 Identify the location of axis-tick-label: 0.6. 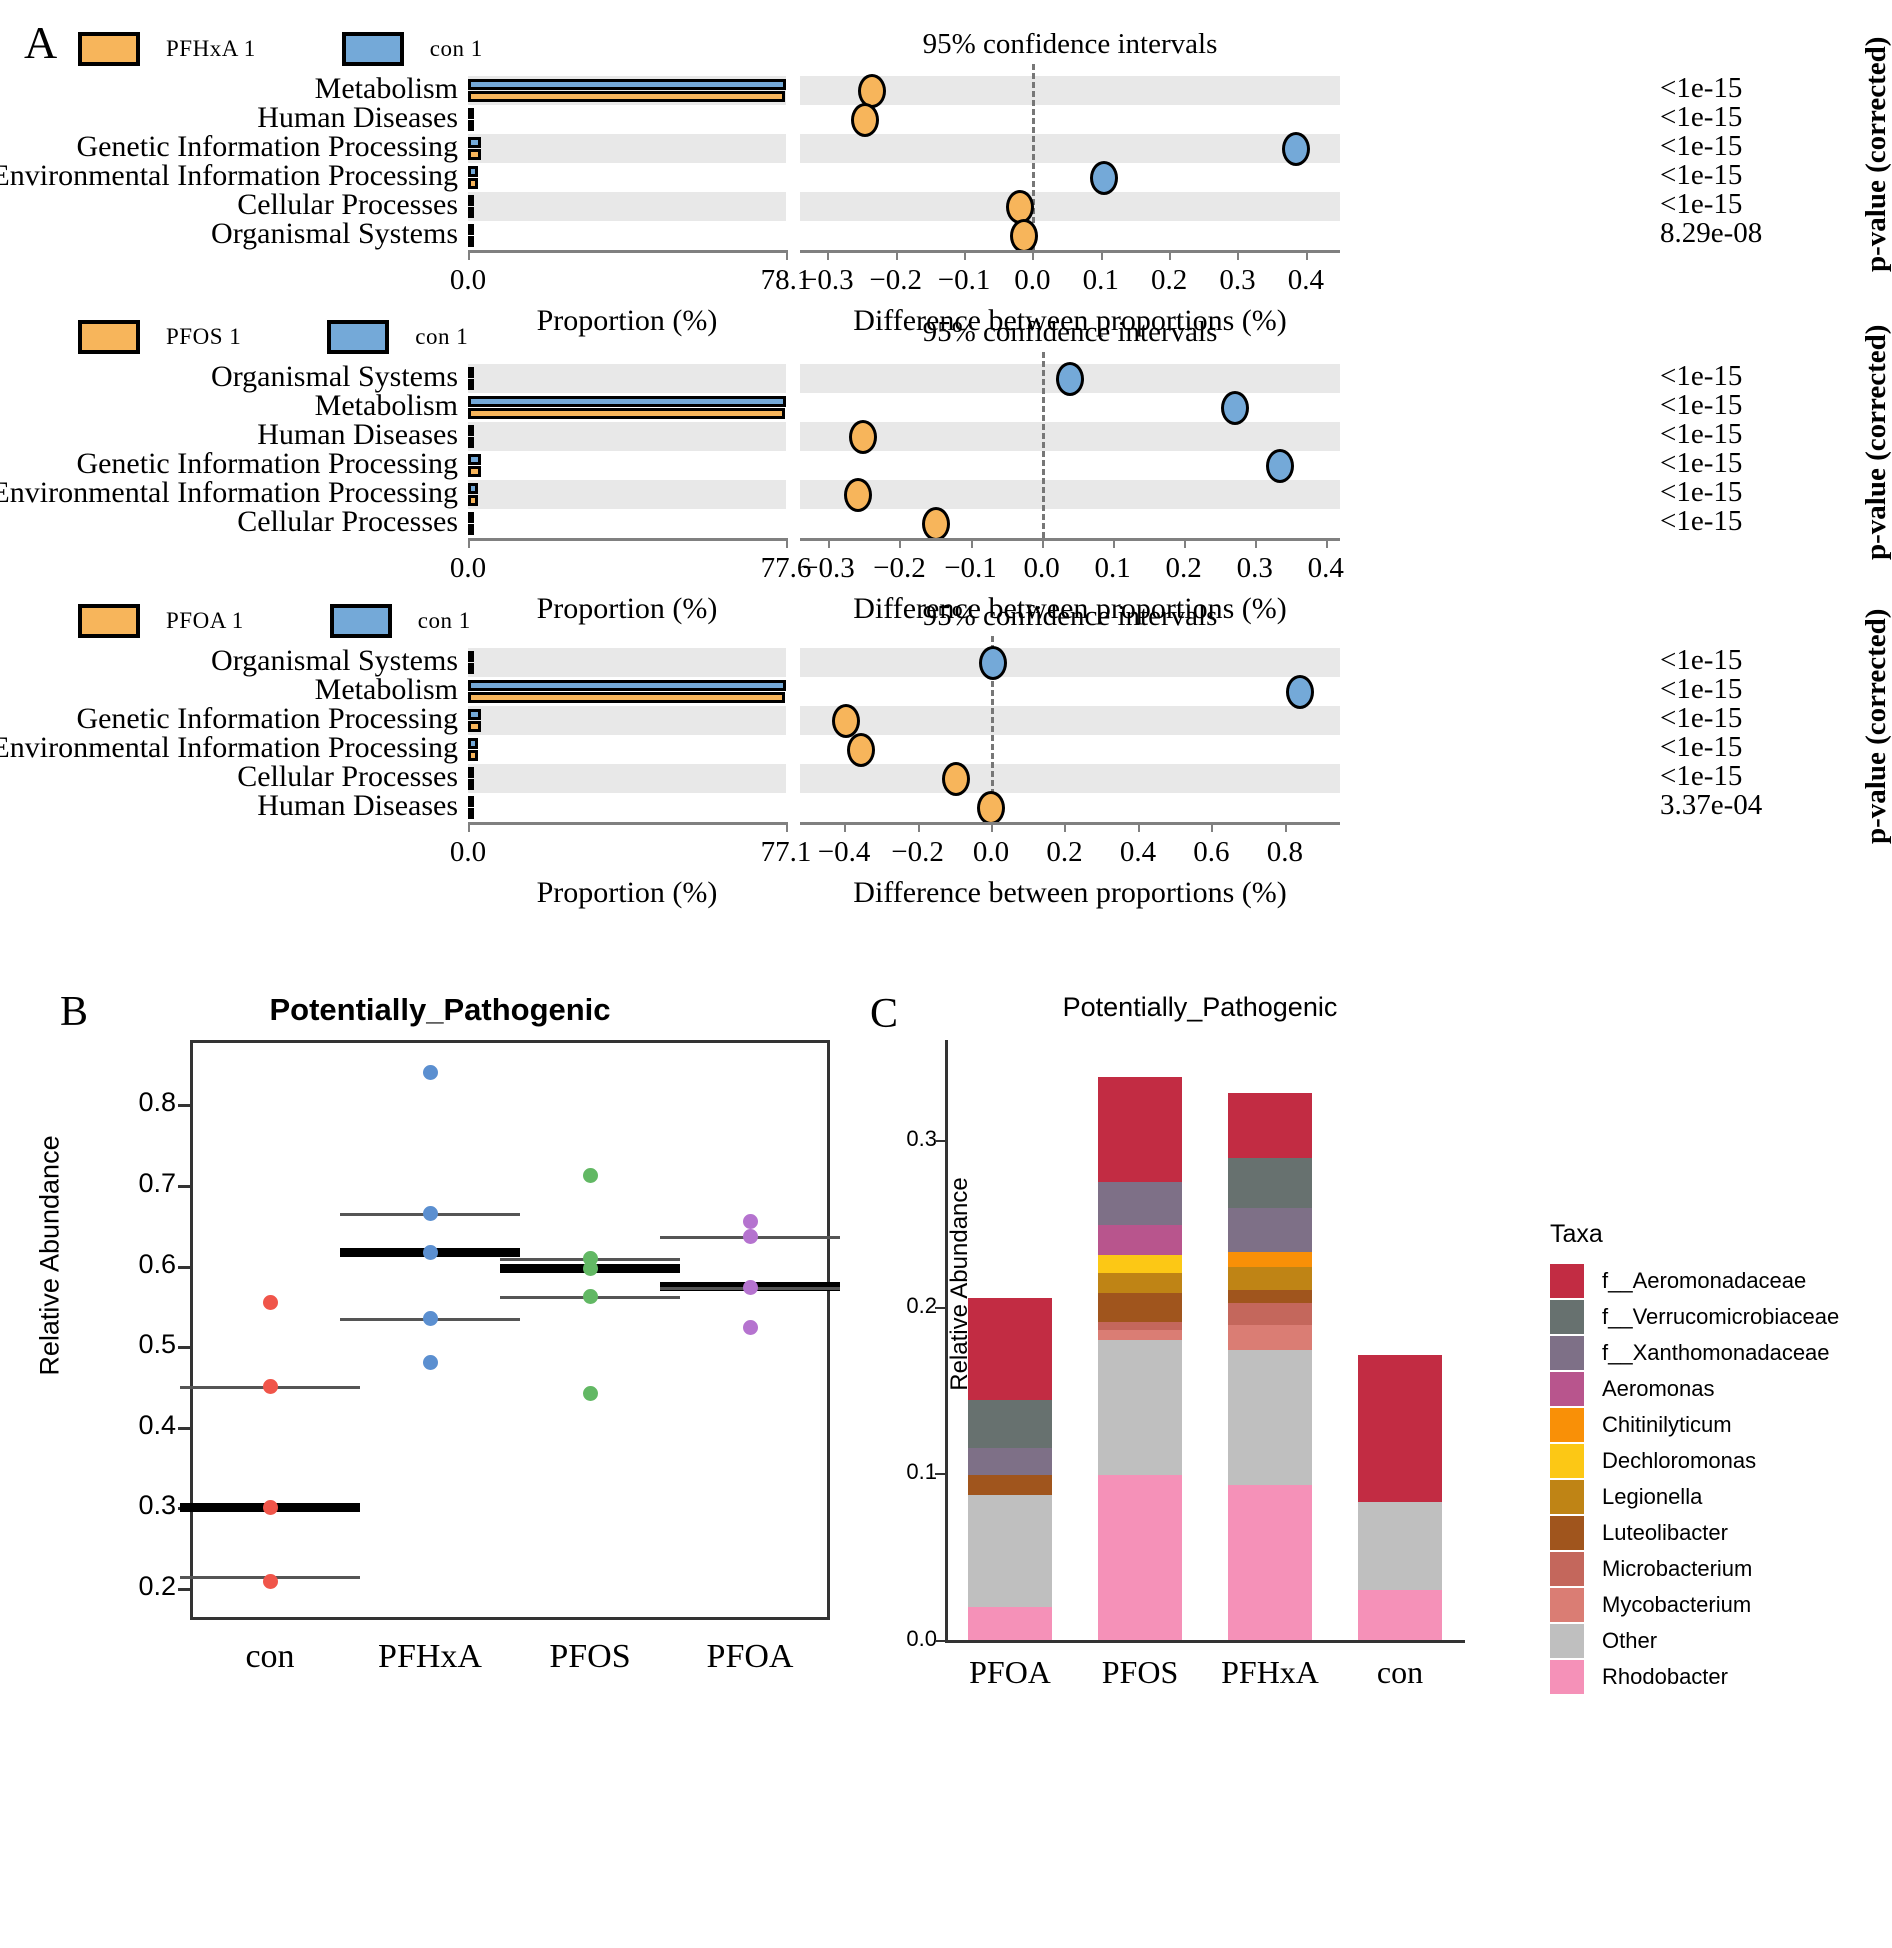
(1211, 852).